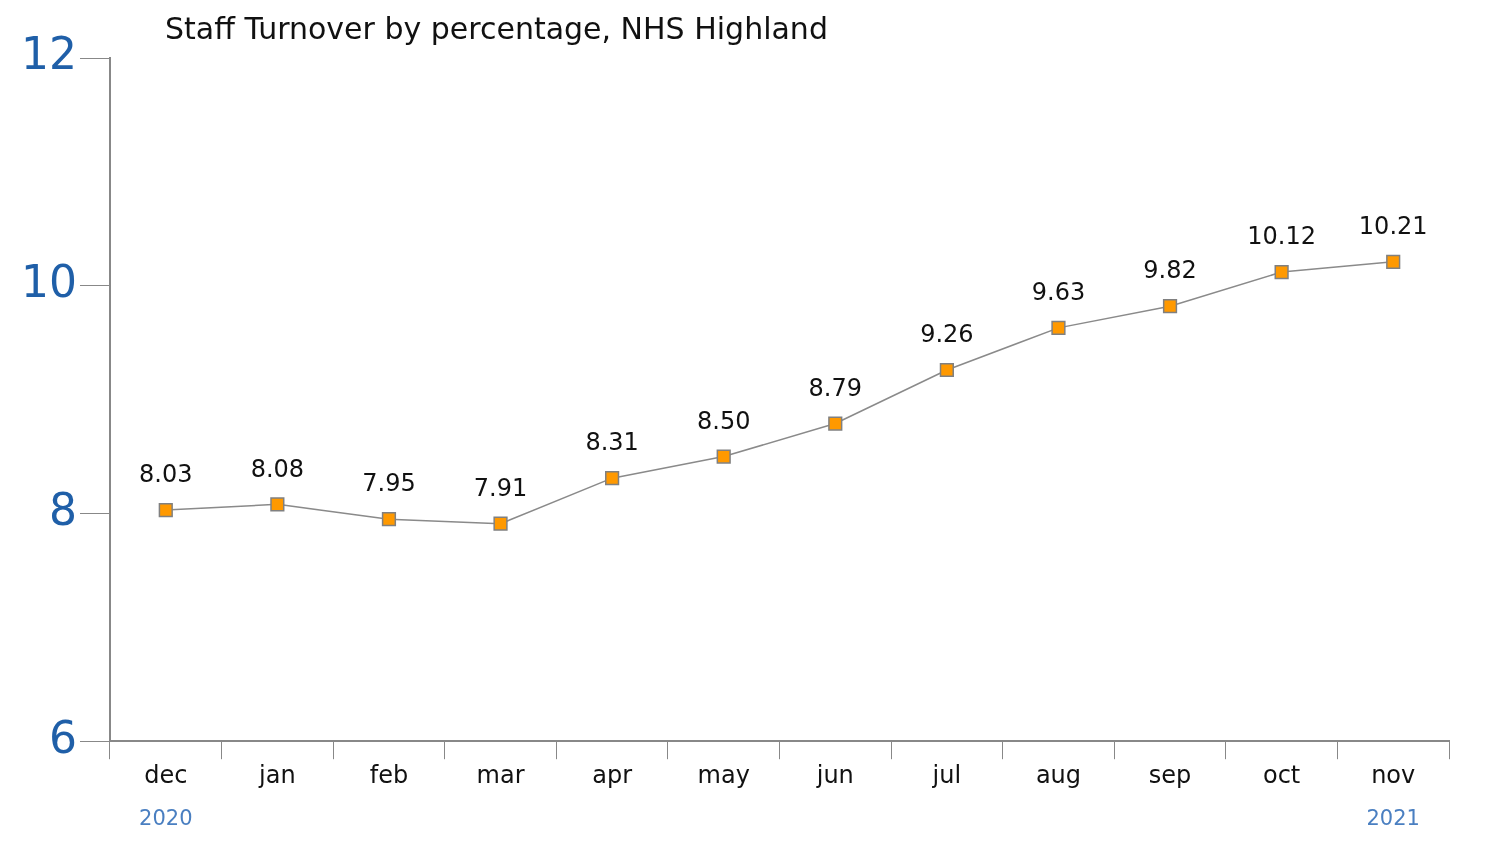 Image resolution: width=1487 pixels, height=842 pixels. What do you see at coordinates (1393, 817) in the screenshot?
I see `text: 2021` at bounding box center [1393, 817].